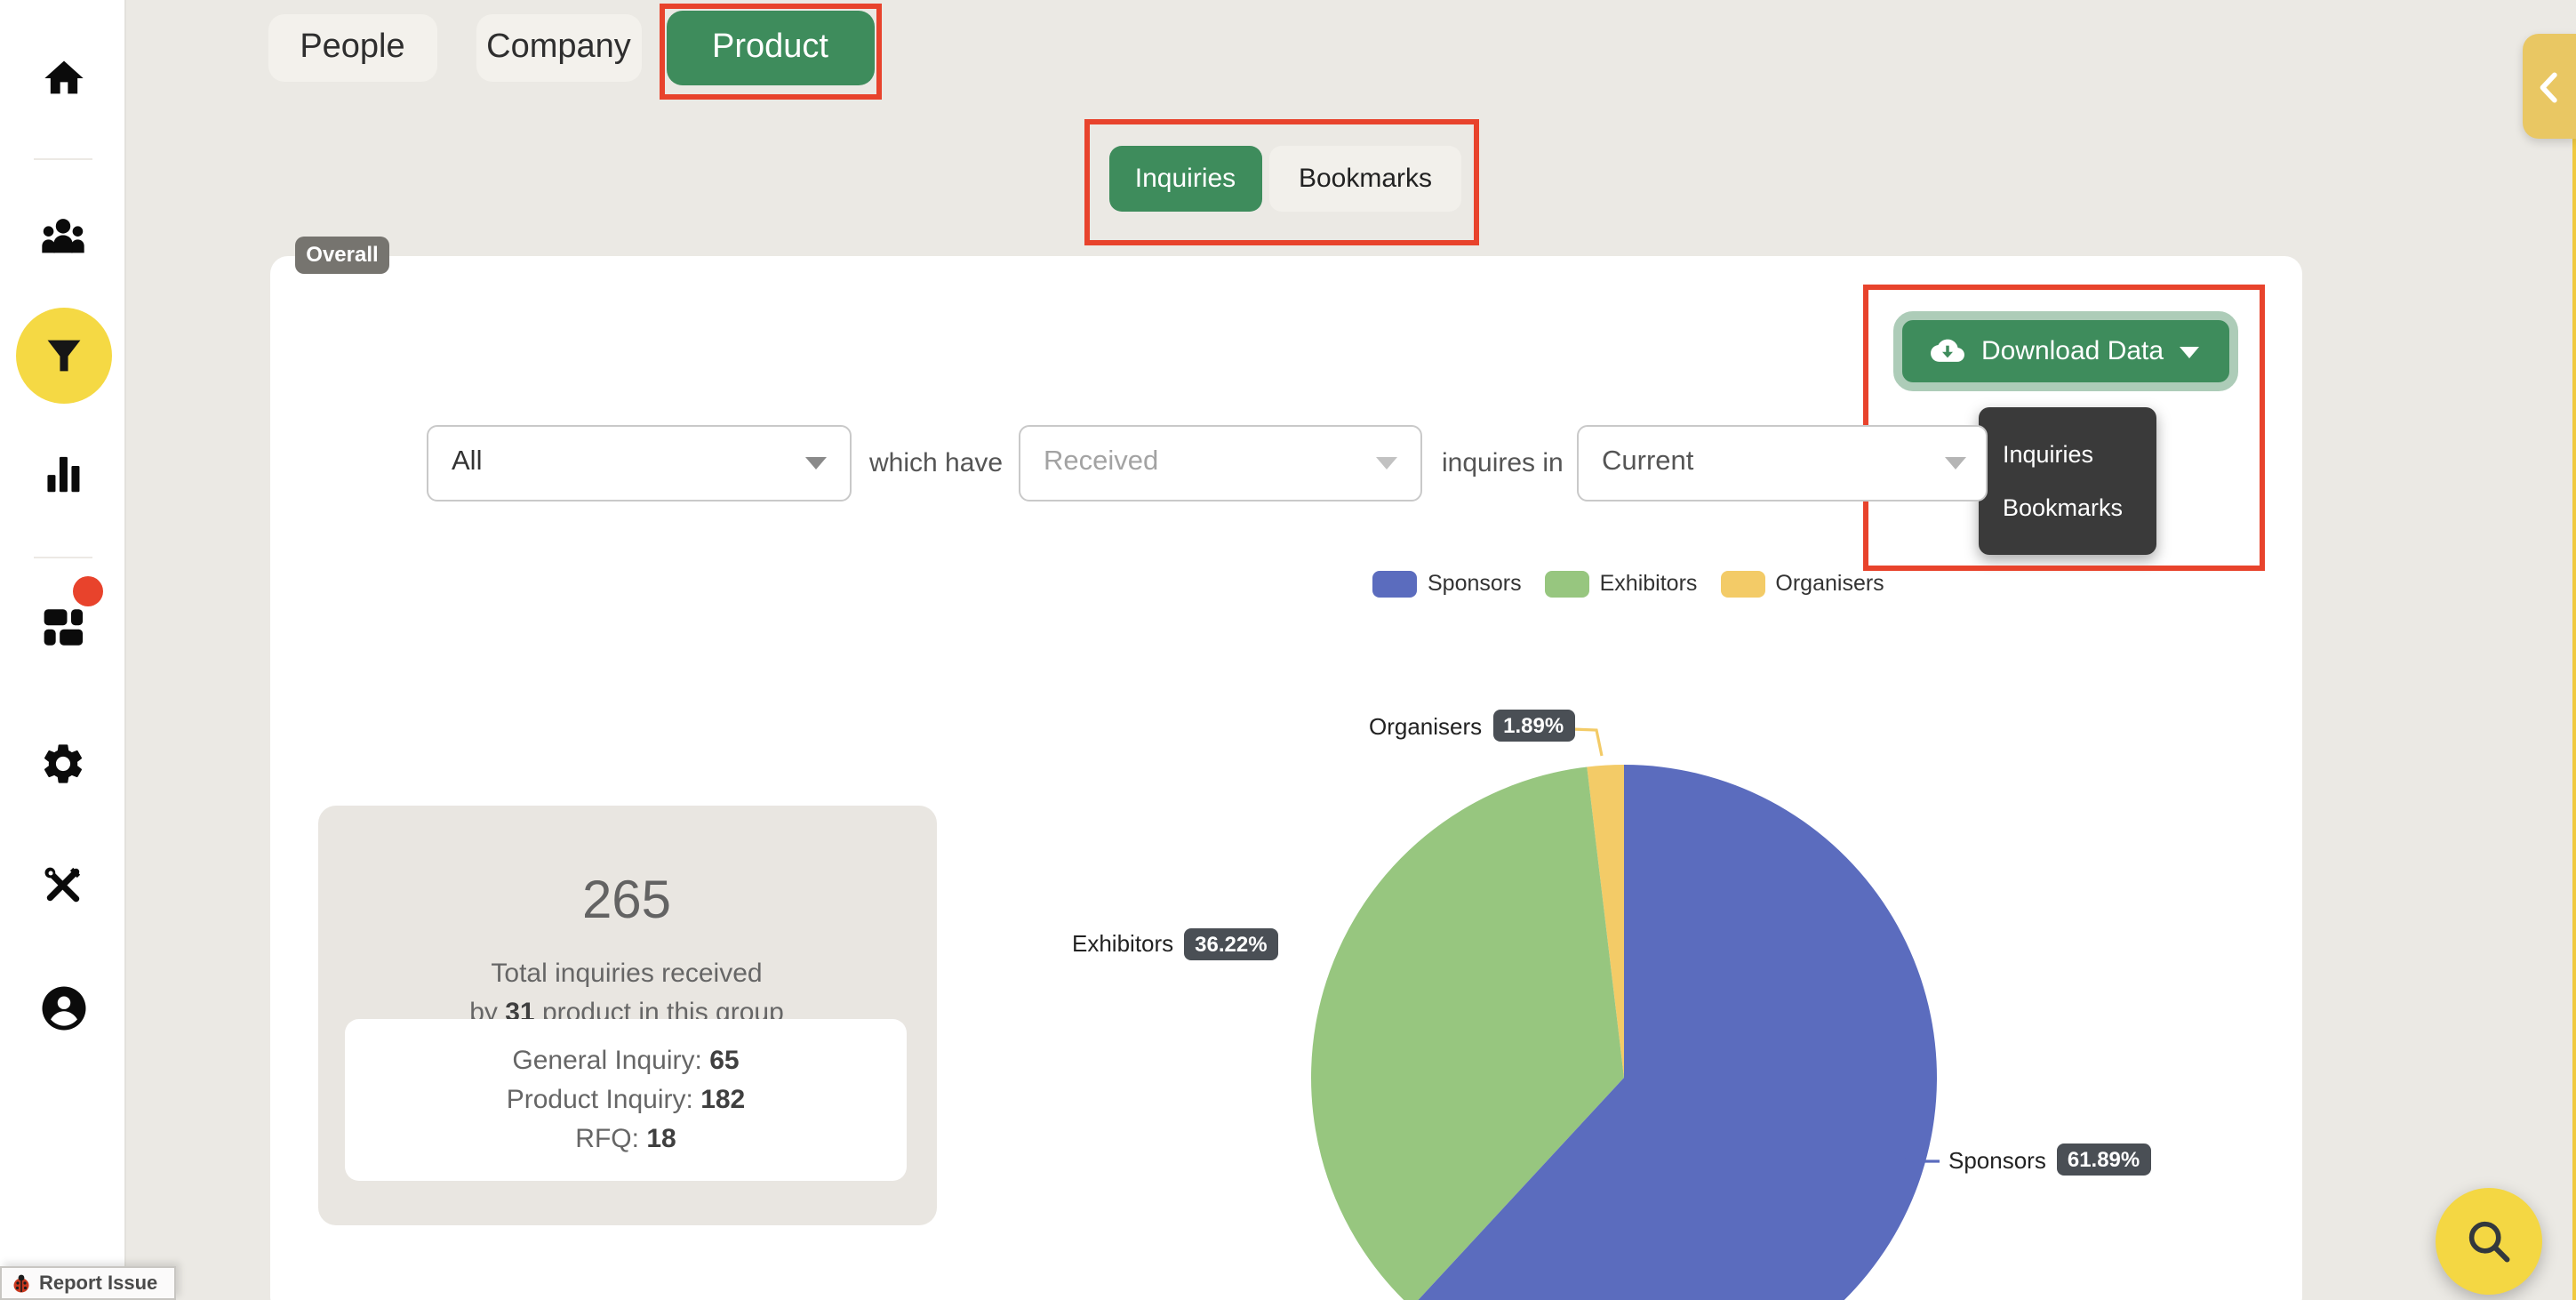  I want to click on sidebar-item-settings, so click(63, 764).